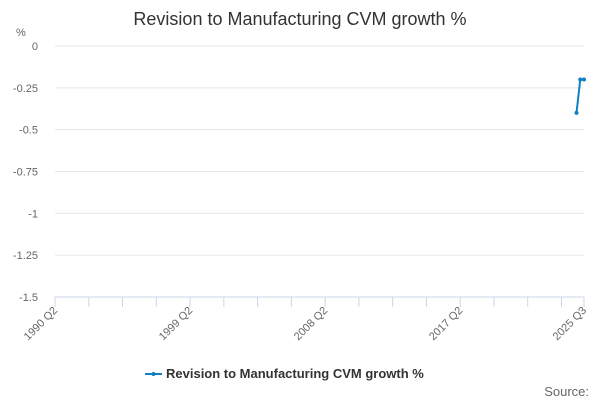  What do you see at coordinates (446, 324) in the screenshot?
I see `x-tick-label: 2017 Q2` at bounding box center [446, 324].